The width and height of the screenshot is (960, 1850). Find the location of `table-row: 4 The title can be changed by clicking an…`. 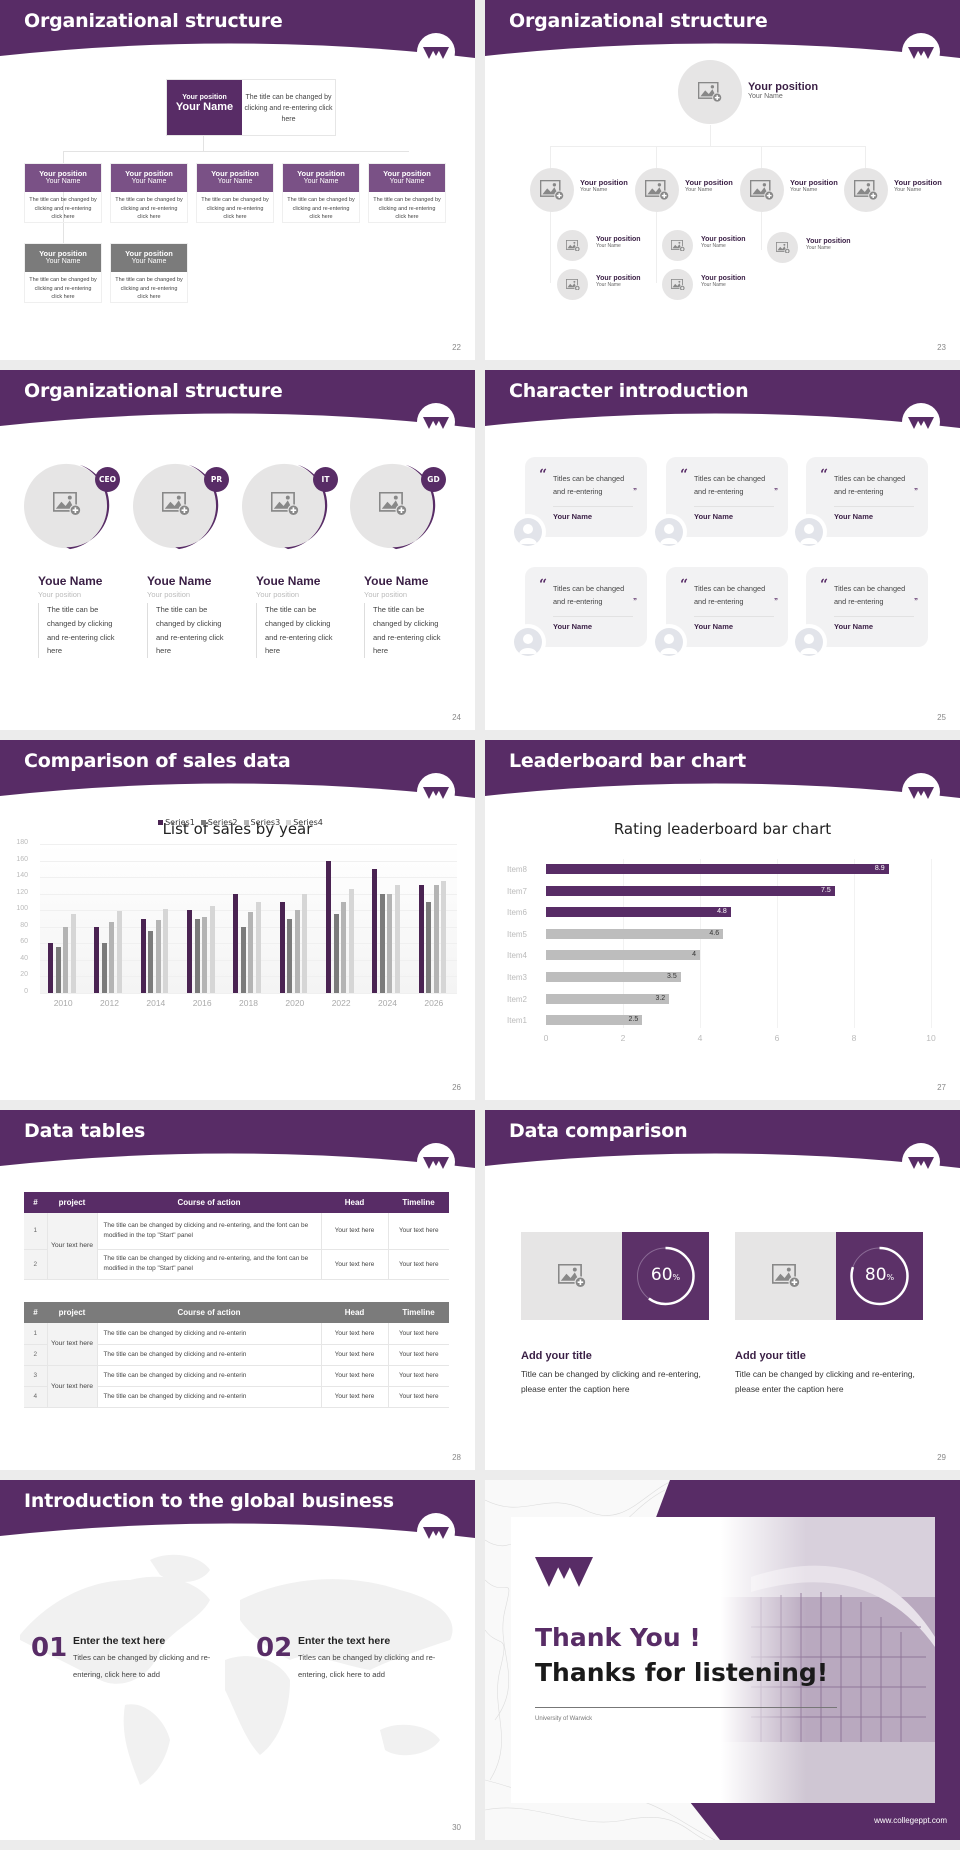

table-row: 4 The title can be changed by clicking an… is located at coordinates (236, 1397).